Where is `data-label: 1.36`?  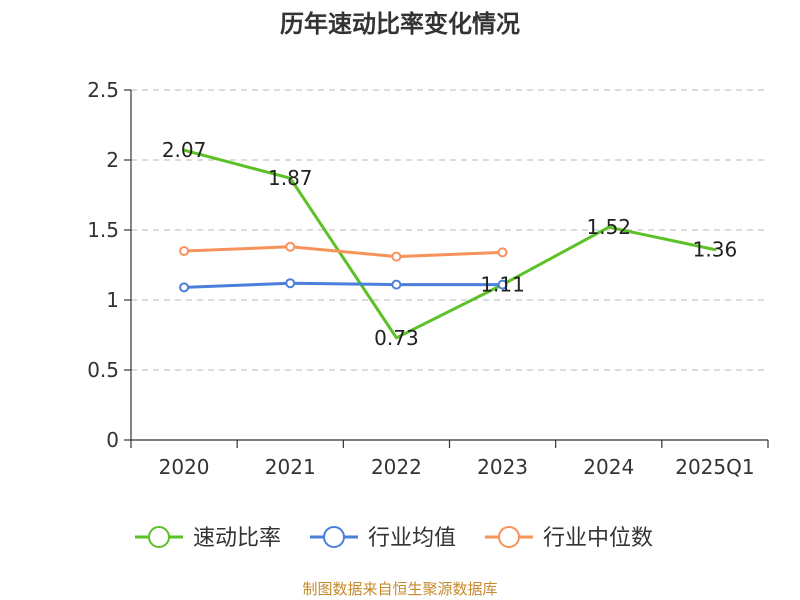 data-label: 1.36 is located at coordinates (715, 250).